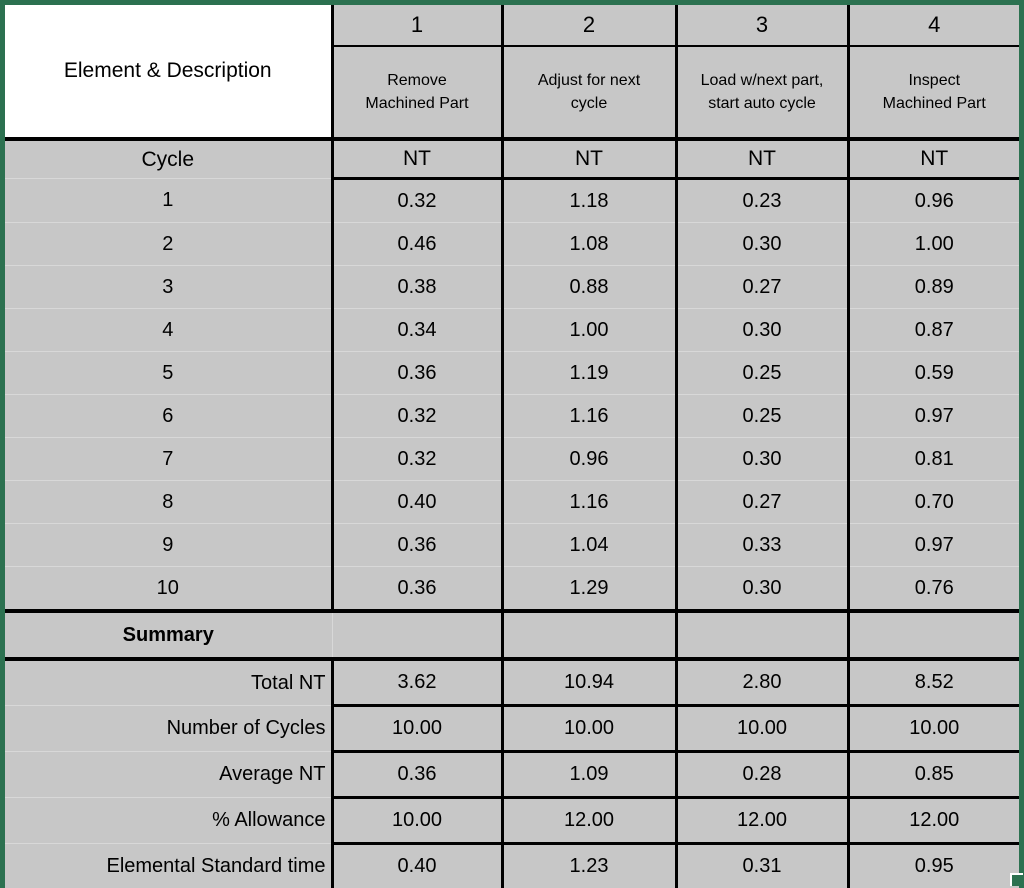  I want to click on cycle-number-cell: 8, so click(168, 502).